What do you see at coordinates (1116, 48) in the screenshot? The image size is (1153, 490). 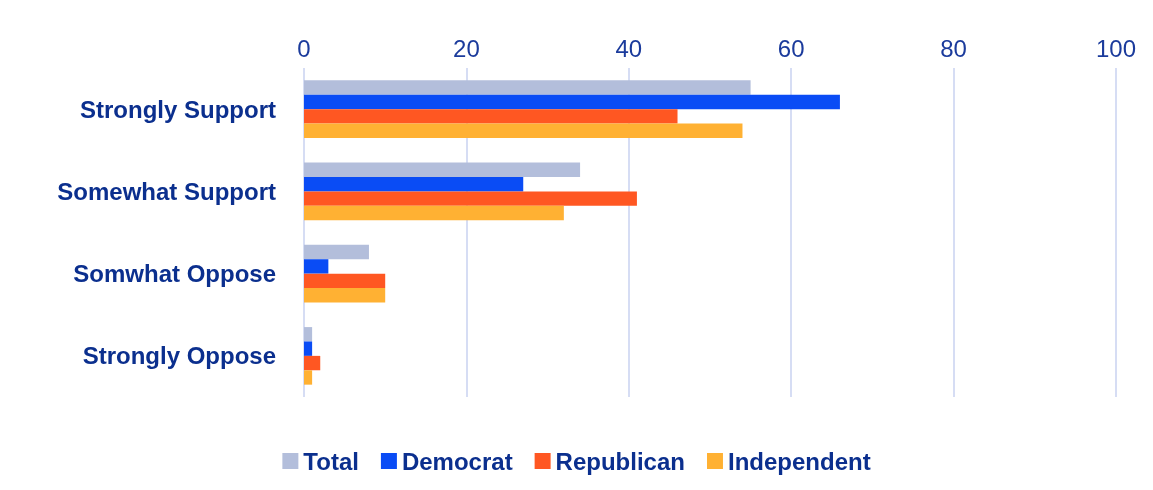 I see `x-tick-label: 100` at bounding box center [1116, 48].